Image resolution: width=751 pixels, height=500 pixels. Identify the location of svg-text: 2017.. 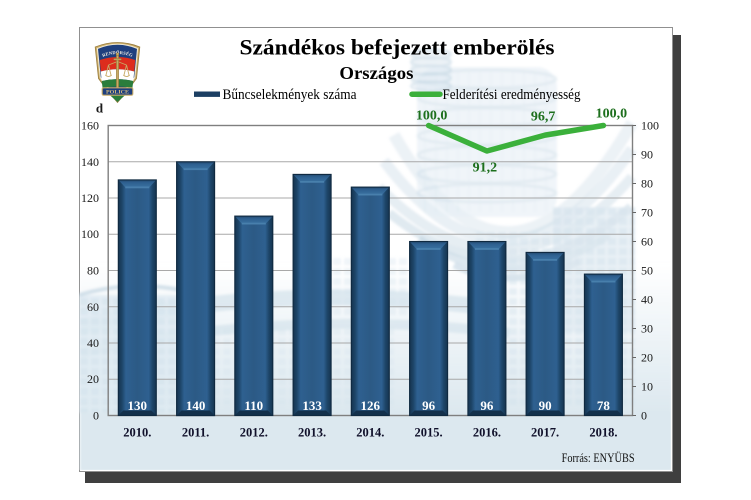
(545, 433).